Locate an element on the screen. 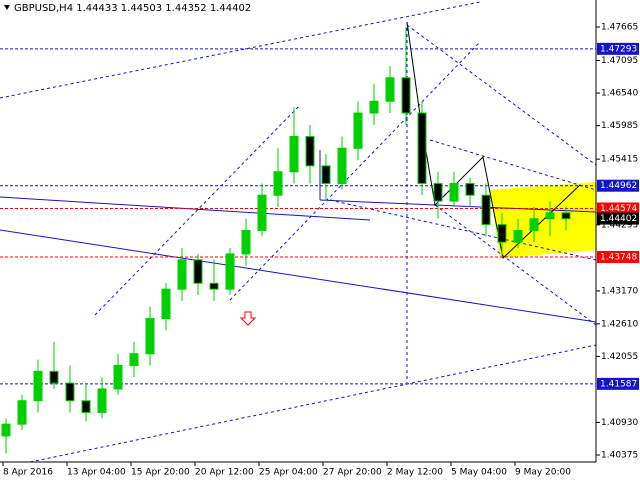 The image size is (640, 480). y-tick-label: 1.42055 is located at coordinates (619, 357).